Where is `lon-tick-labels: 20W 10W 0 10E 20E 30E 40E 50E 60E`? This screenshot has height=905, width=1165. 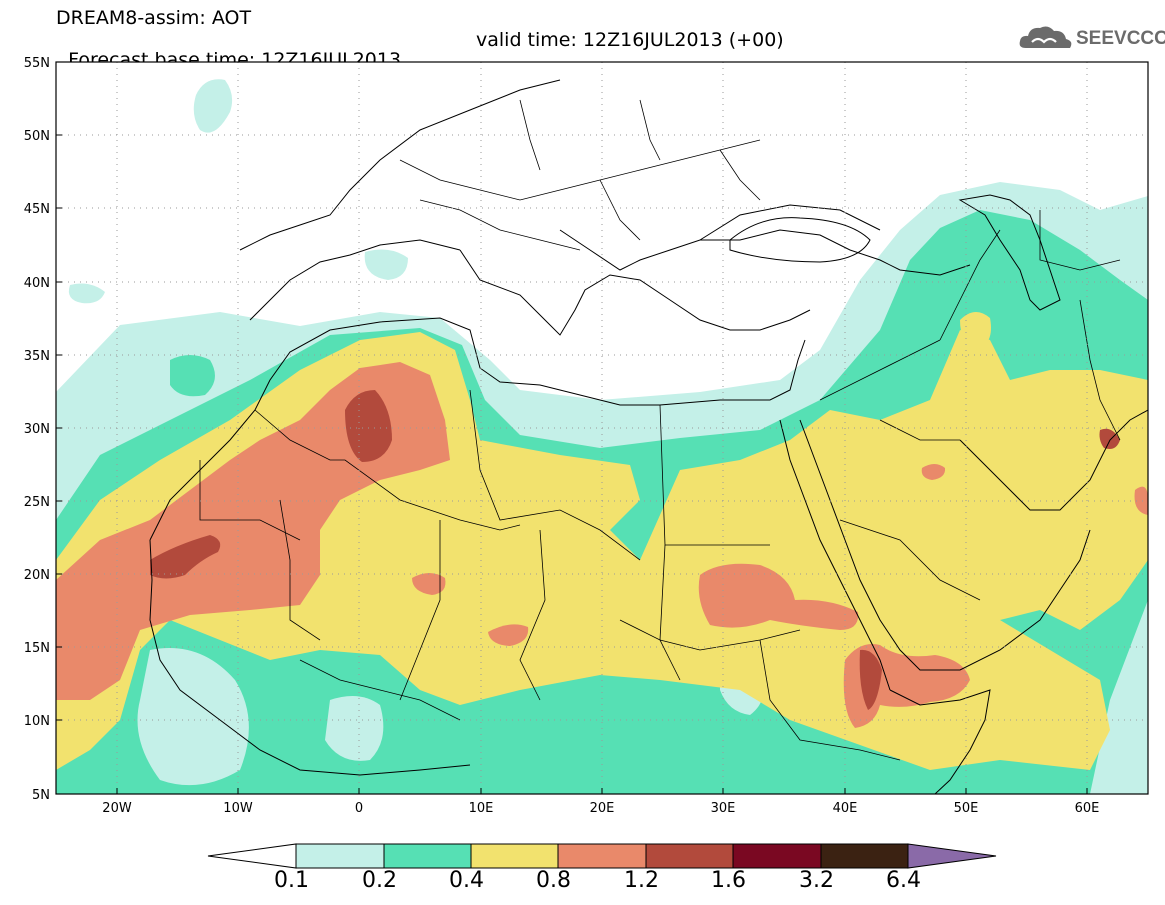 lon-tick-labels: 20W 10W 0 10E 20E 30E 40E 50E 60E is located at coordinates (600, 808).